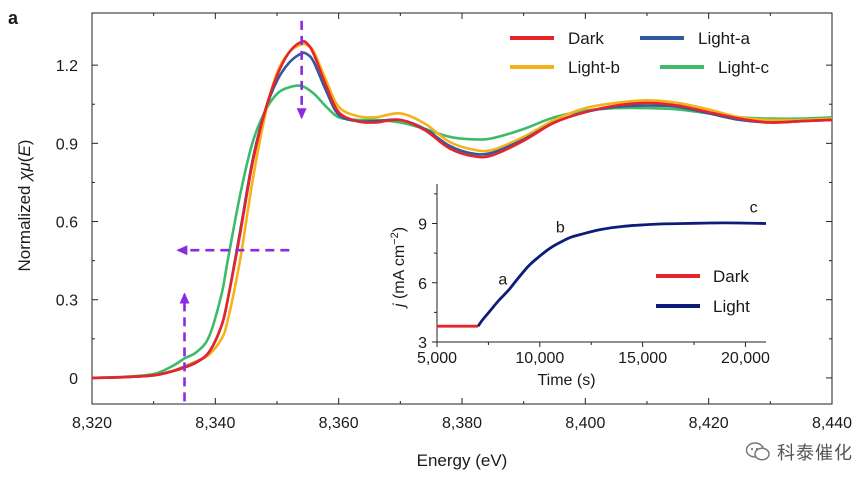 This screenshot has height=486, width=865. Describe the element at coordinates (462, 460) in the screenshot. I see `x-axis-label: Energy (eV)` at that location.